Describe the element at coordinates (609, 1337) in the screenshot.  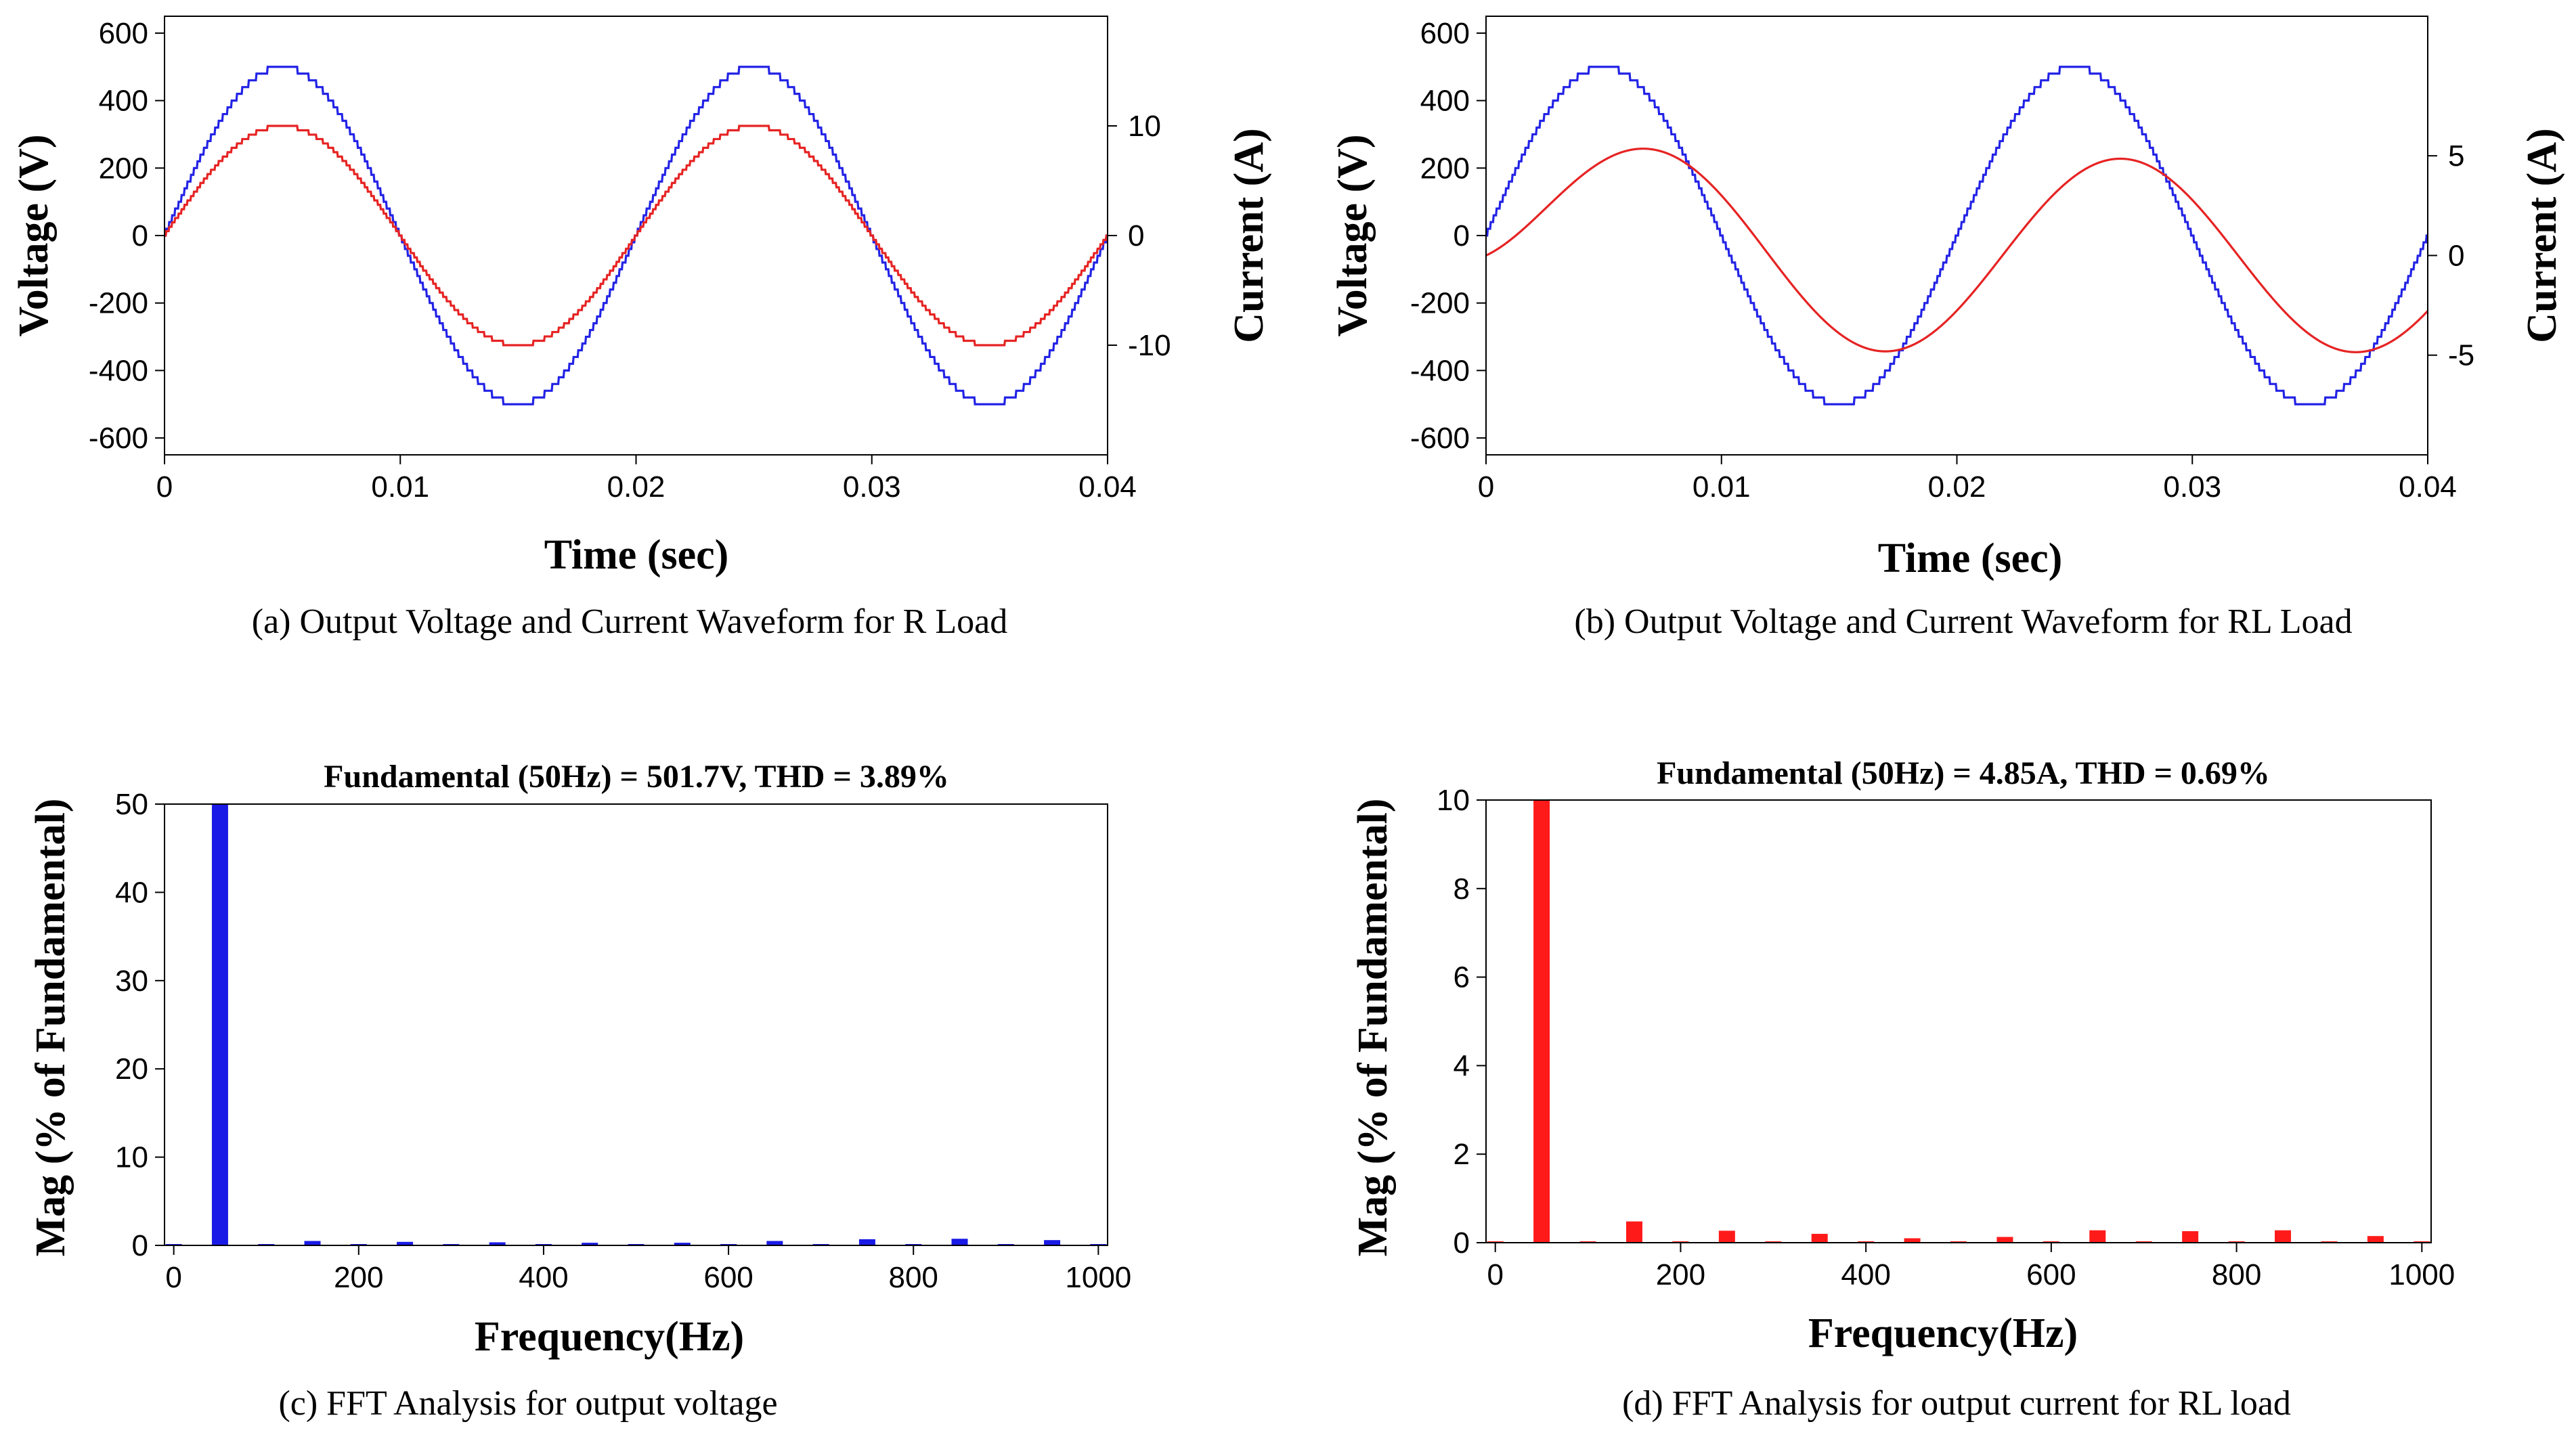
I see `panel-c-xlabel: Frequency(Hz)` at that location.